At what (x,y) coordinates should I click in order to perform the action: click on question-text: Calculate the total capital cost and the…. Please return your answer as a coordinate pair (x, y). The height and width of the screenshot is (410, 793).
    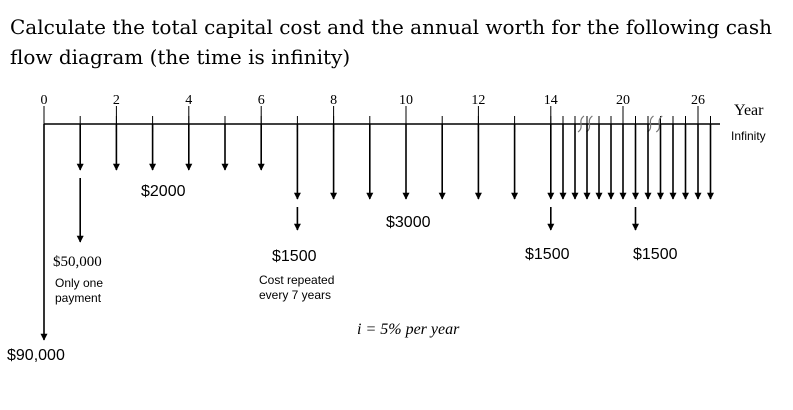
    Looking at the image, I should click on (395, 42).